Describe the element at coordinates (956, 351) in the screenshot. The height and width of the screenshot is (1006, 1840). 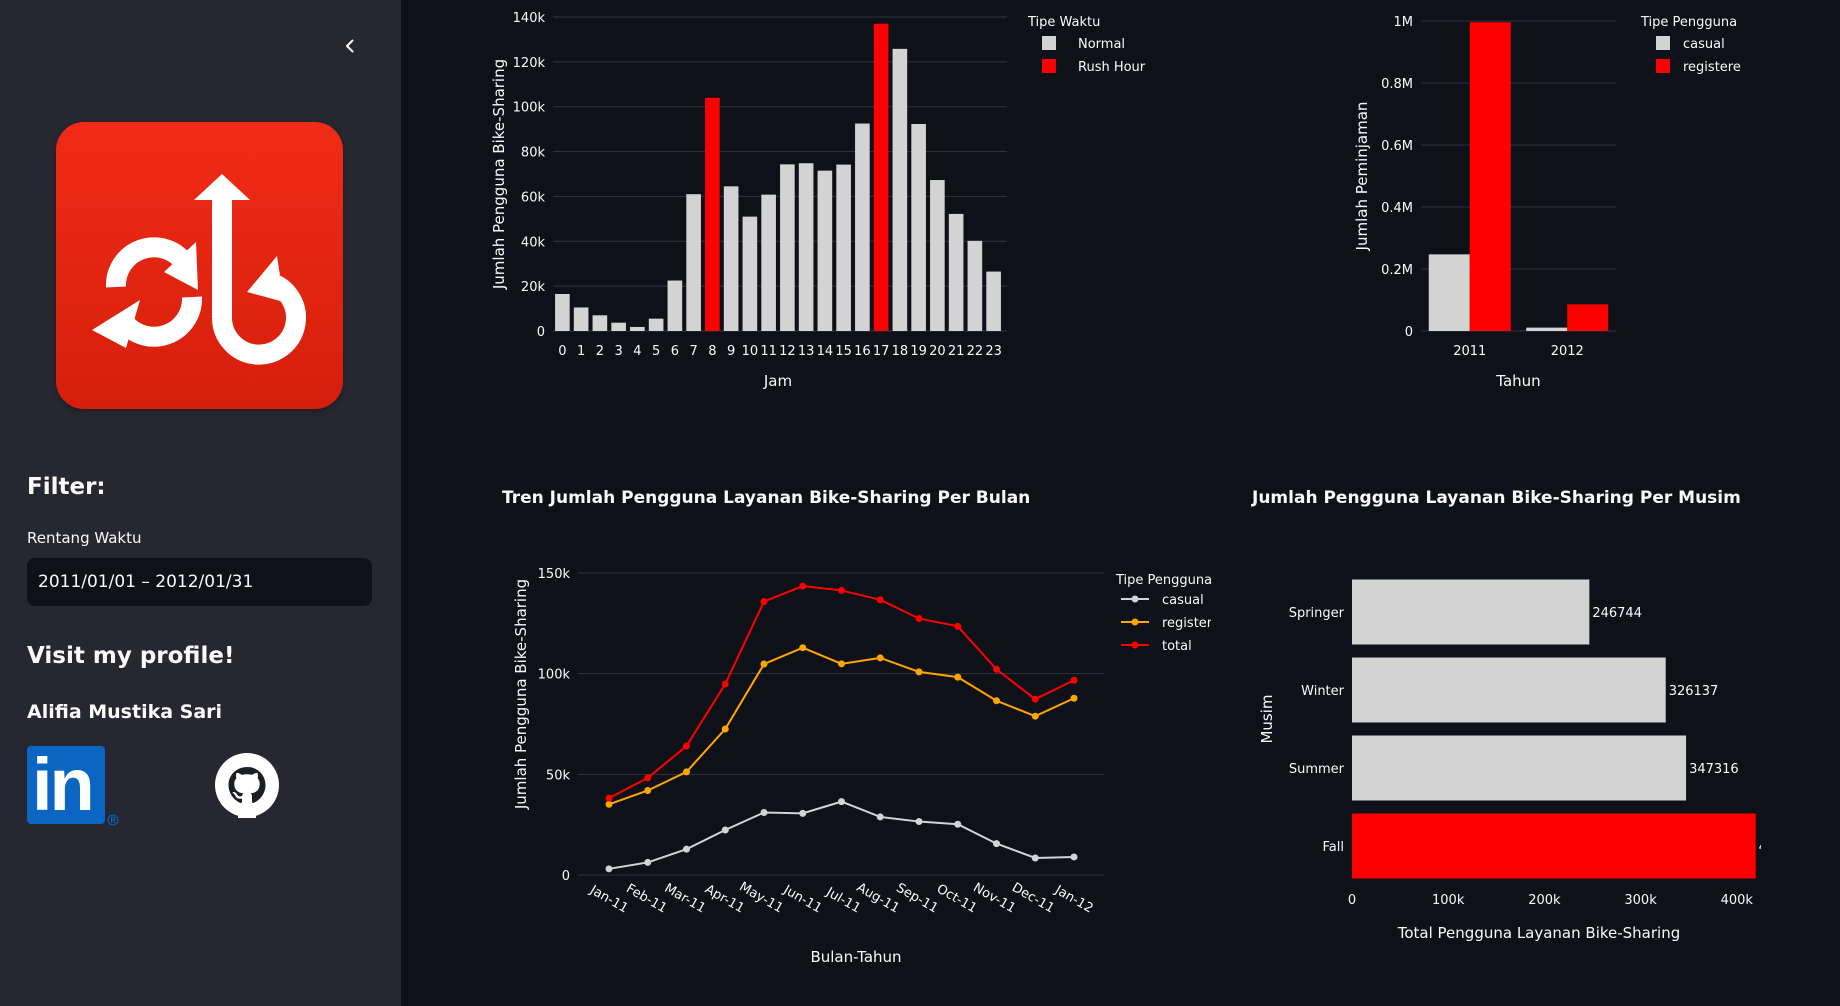
I see `x-tick-label: 21` at that location.